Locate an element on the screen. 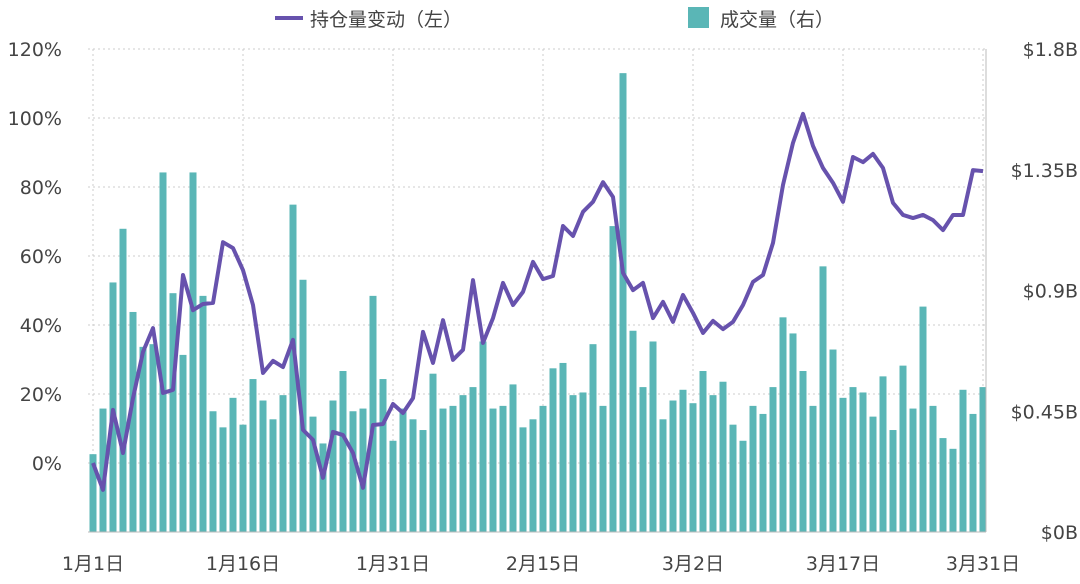  left-tick-label: 0% is located at coordinates (47, 464).